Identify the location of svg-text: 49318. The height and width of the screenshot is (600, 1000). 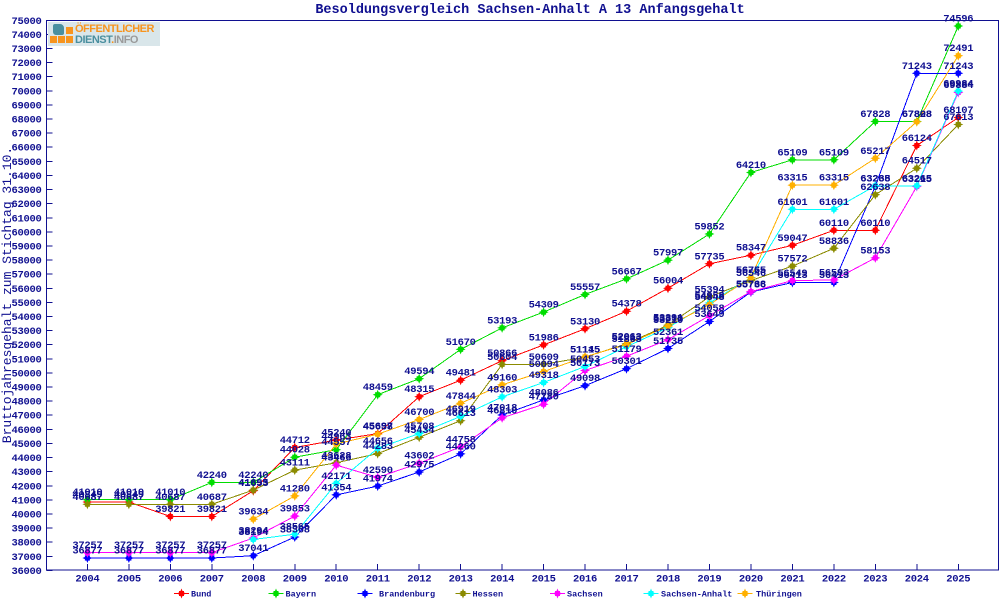
(544, 376).